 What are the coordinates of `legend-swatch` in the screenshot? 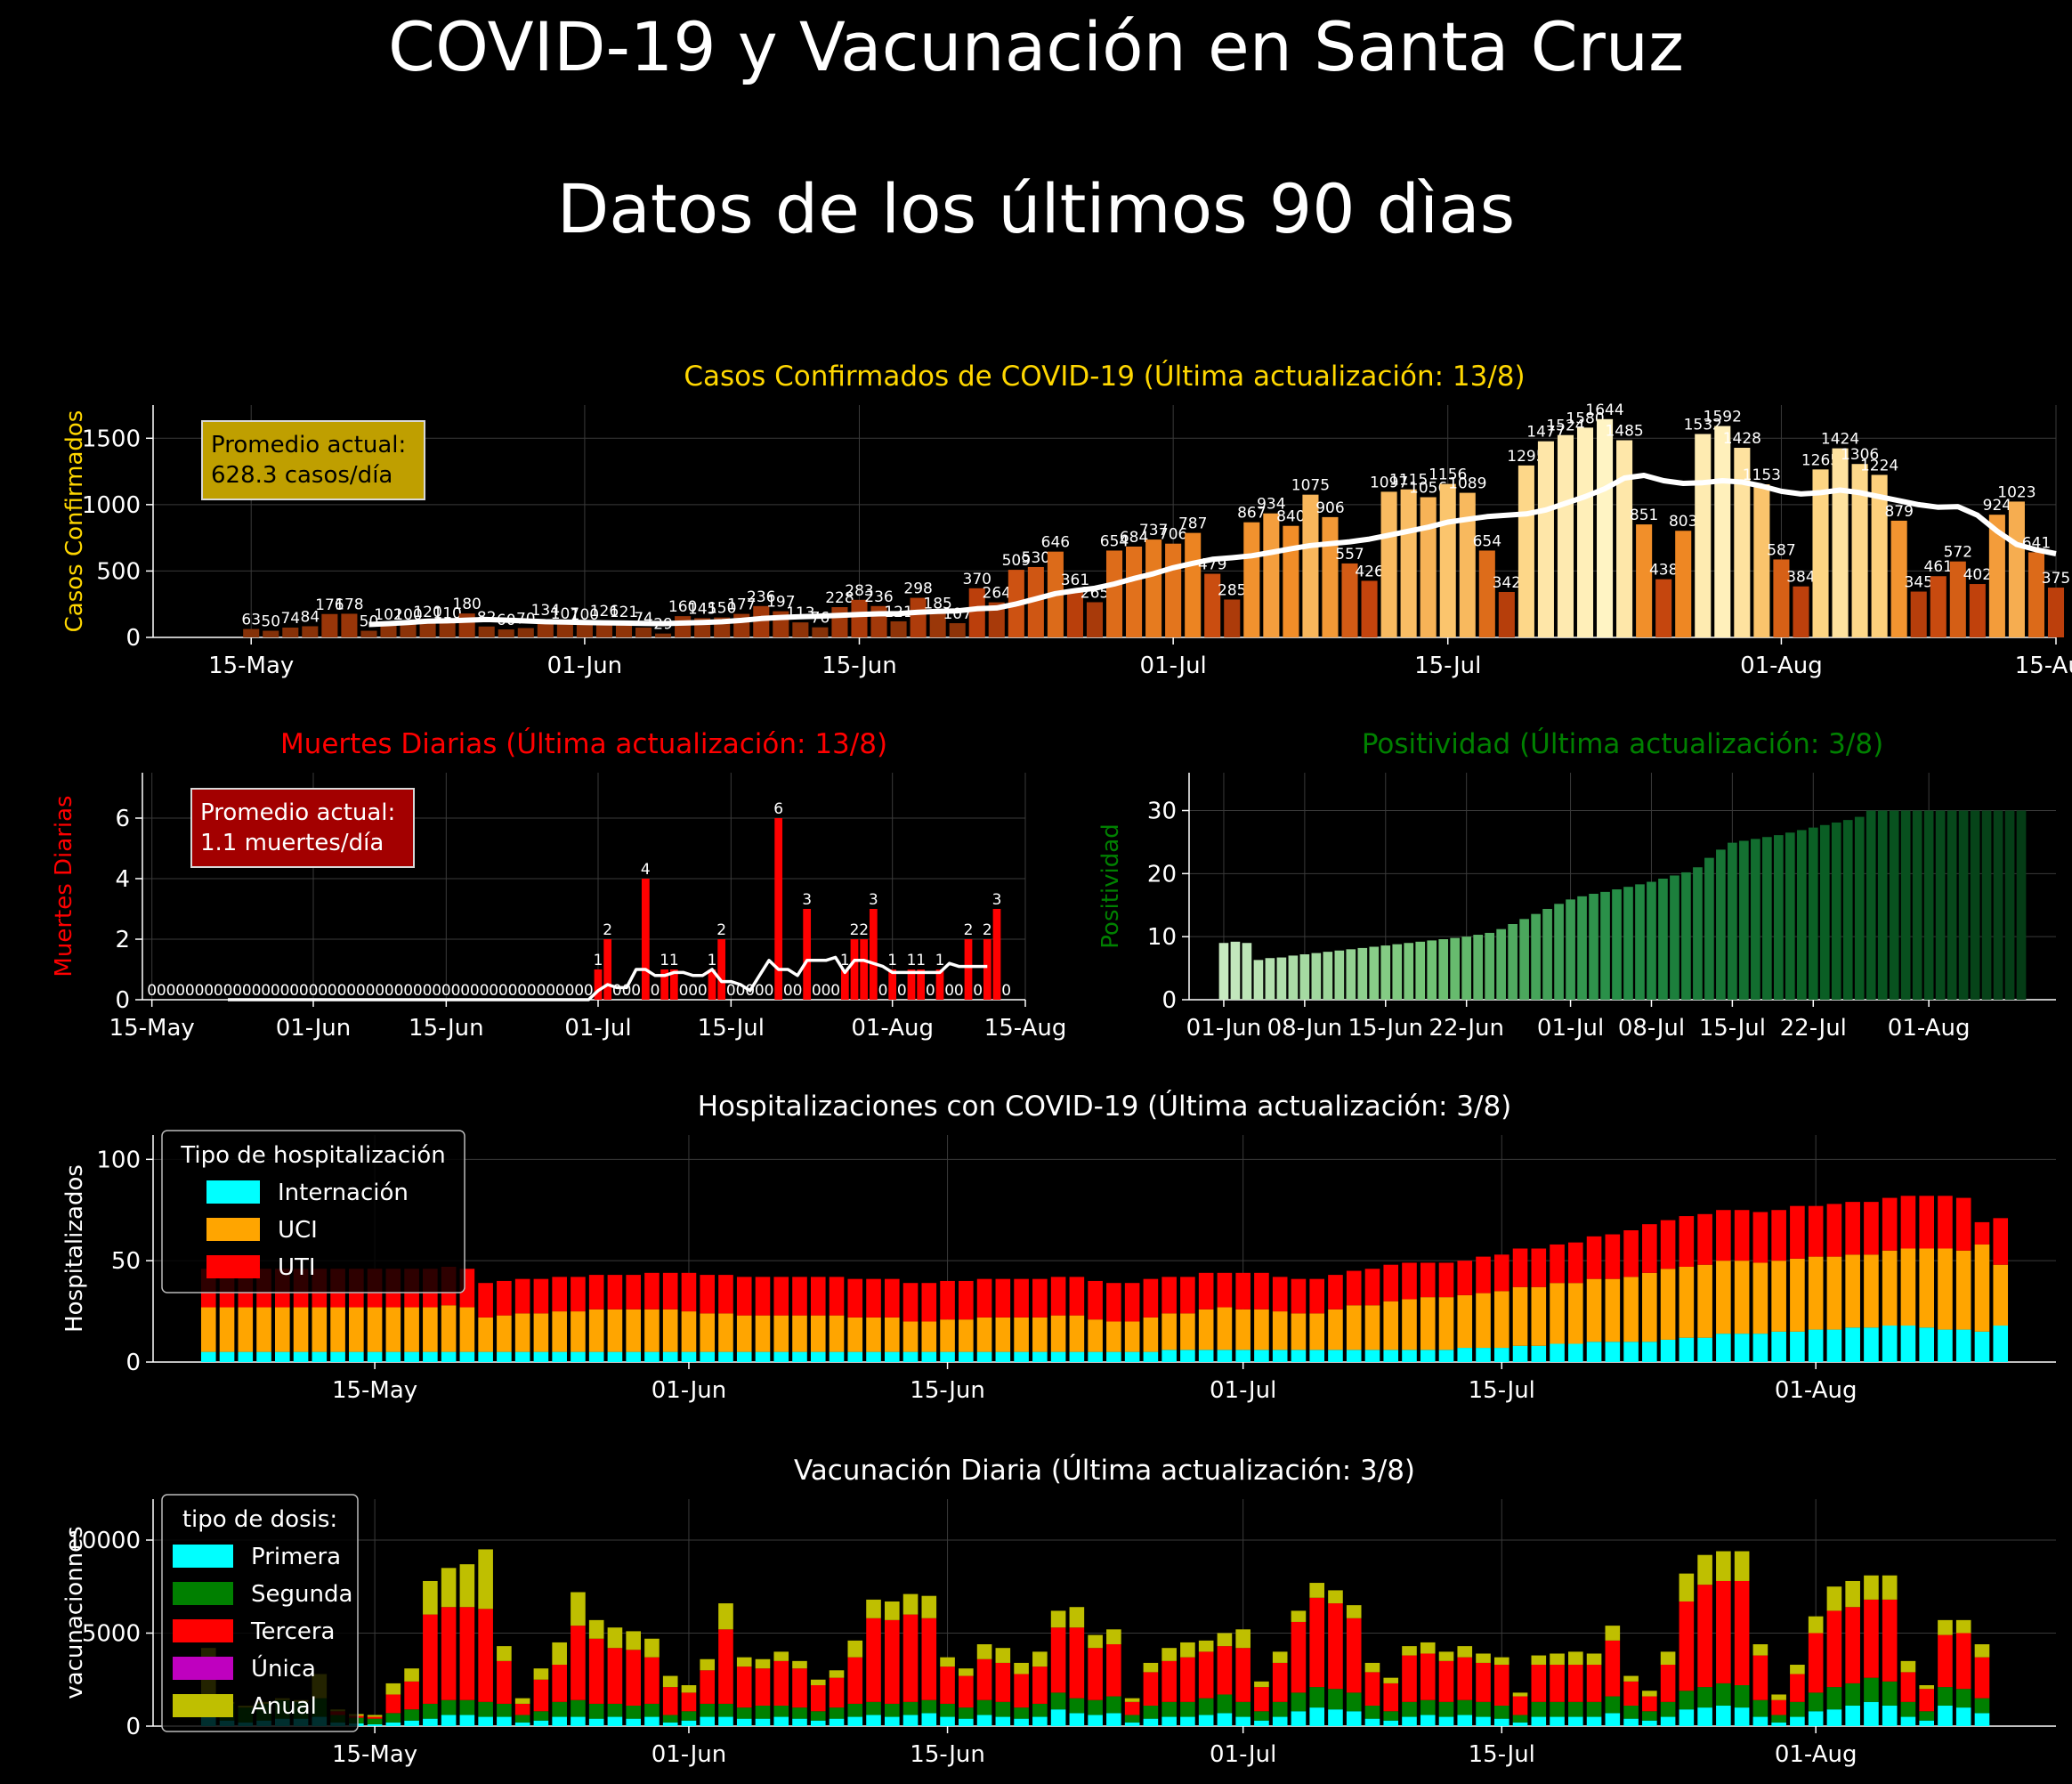 It's located at (203, 1668).